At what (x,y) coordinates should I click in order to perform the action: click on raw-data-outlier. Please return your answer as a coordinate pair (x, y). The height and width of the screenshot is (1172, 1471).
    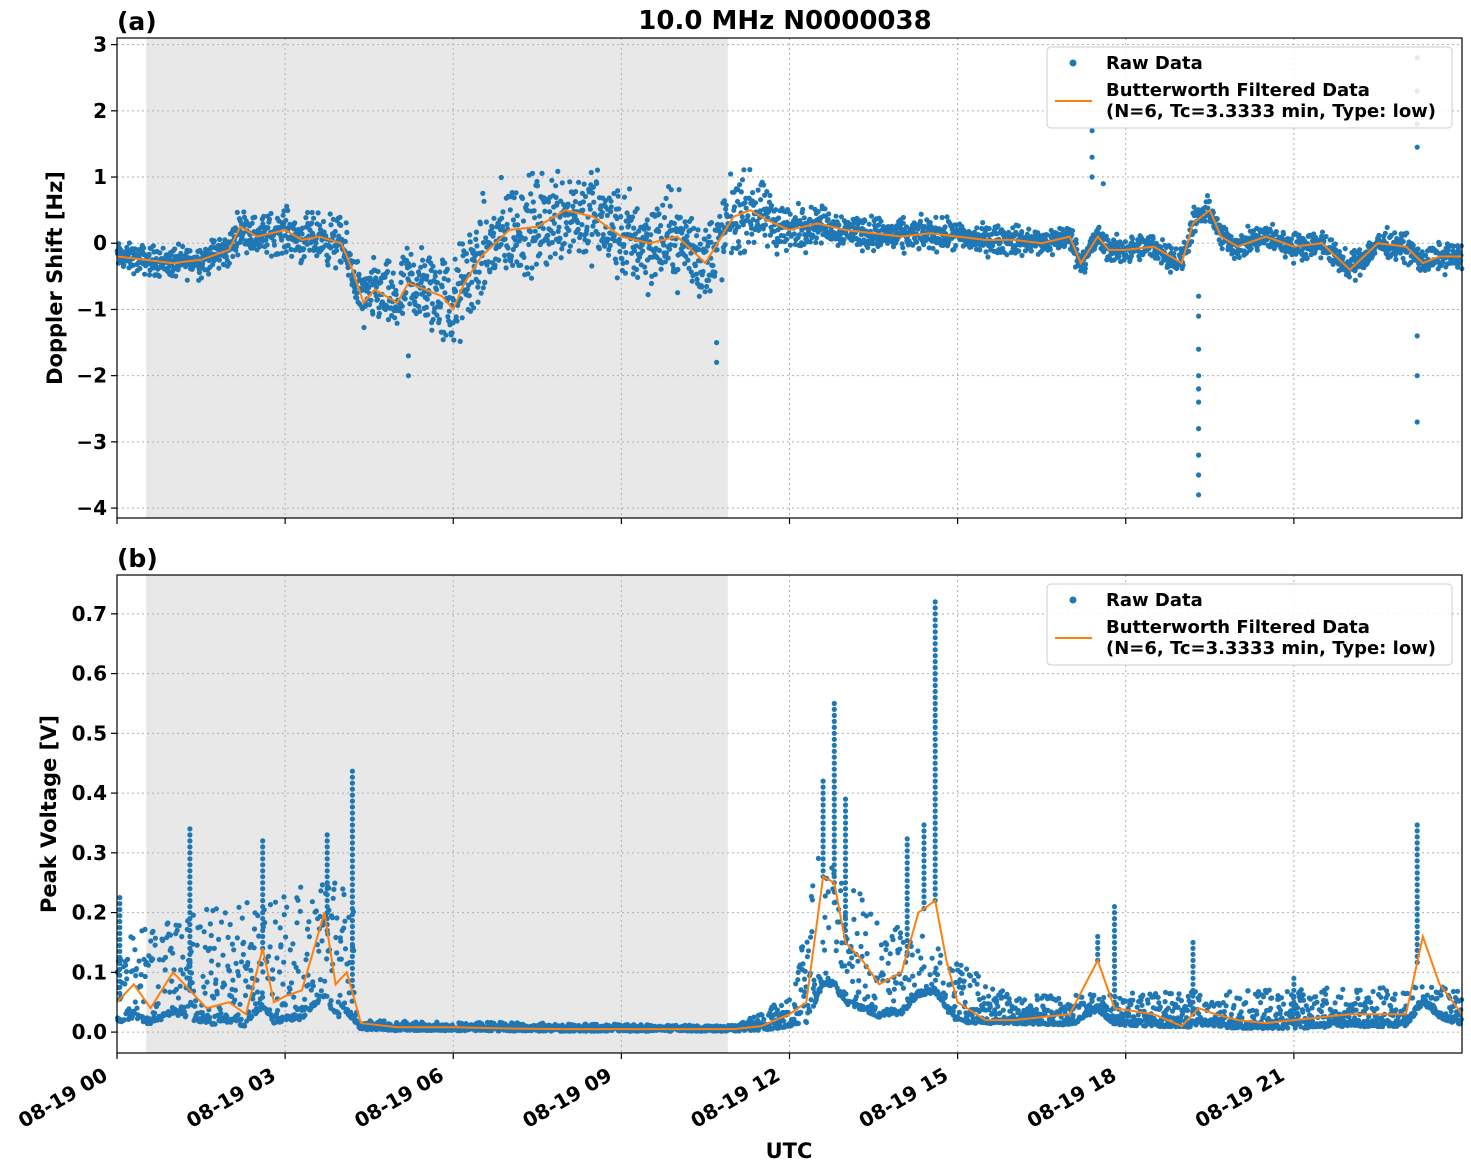
    Looking at the image, I should click on (1417, 336).